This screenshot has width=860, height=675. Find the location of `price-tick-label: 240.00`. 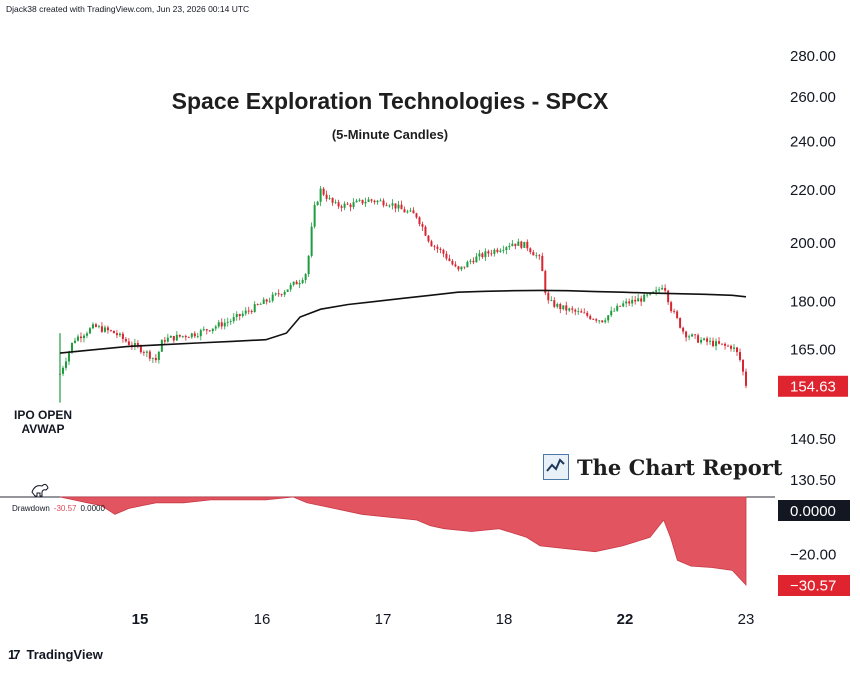

price-tick-label: 240.00 is located at coordinates (813, 142).